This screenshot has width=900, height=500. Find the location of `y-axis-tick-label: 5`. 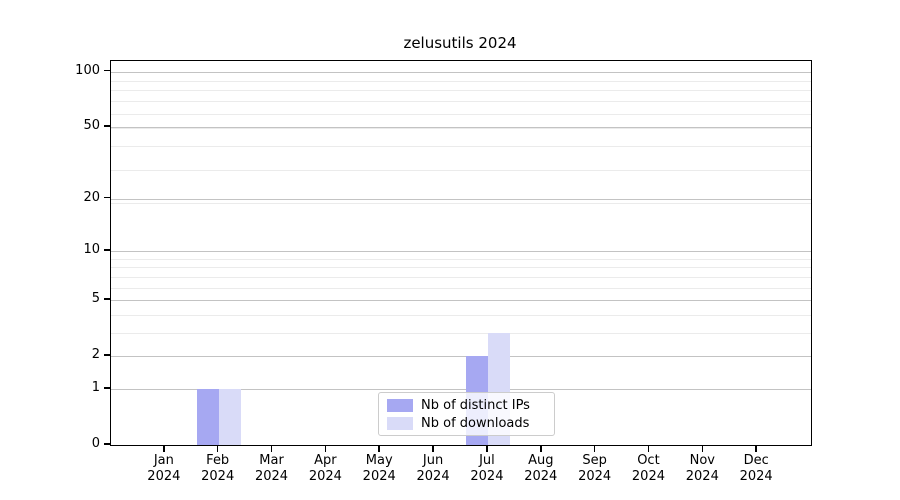

y-axis-tick-label: 5 is located at coordinates (95, 298).